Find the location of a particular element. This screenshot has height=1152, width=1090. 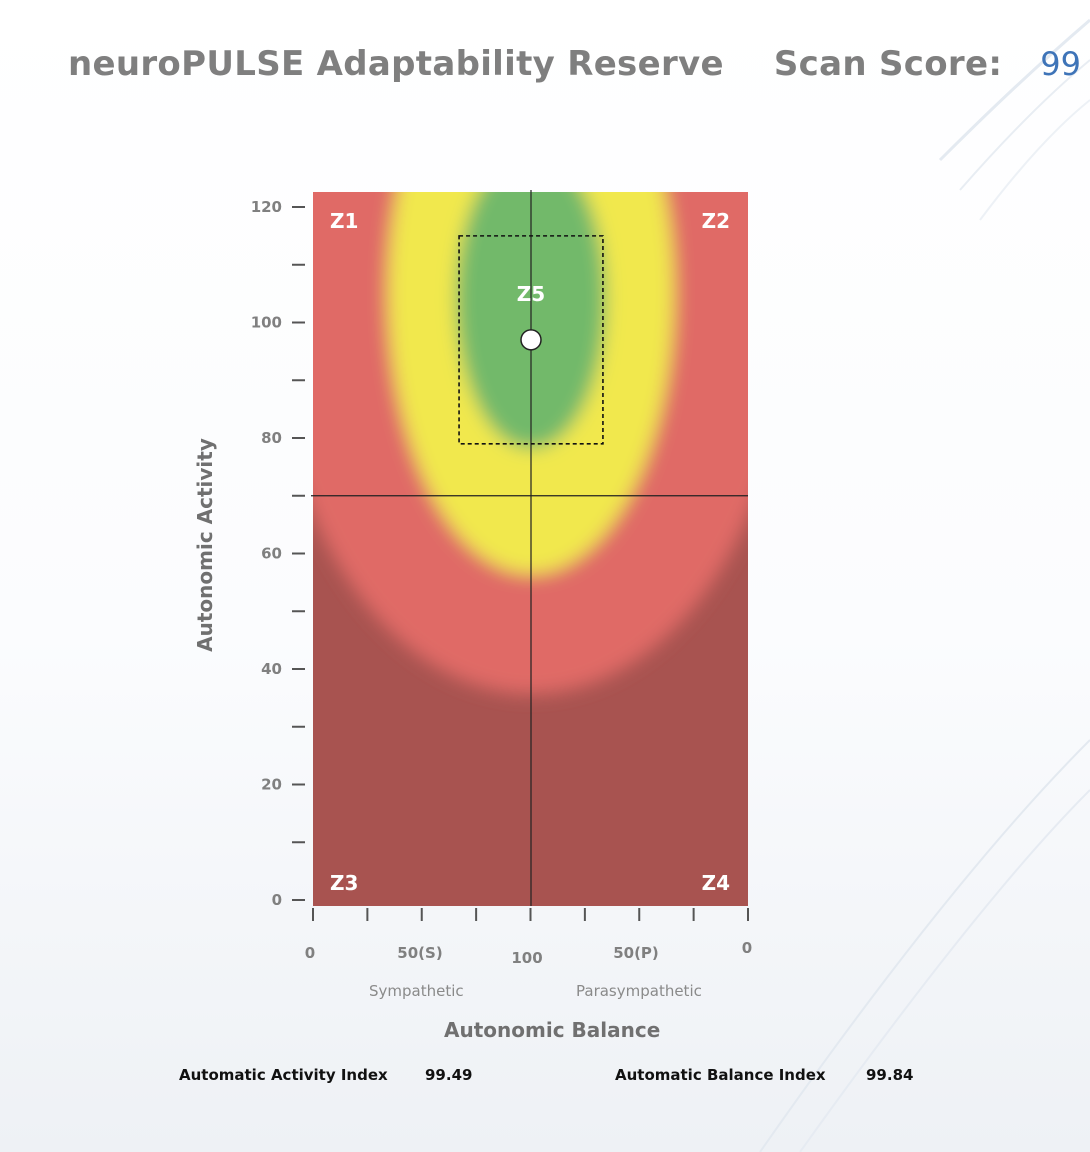

target-box is located at coordinates (531, 340).